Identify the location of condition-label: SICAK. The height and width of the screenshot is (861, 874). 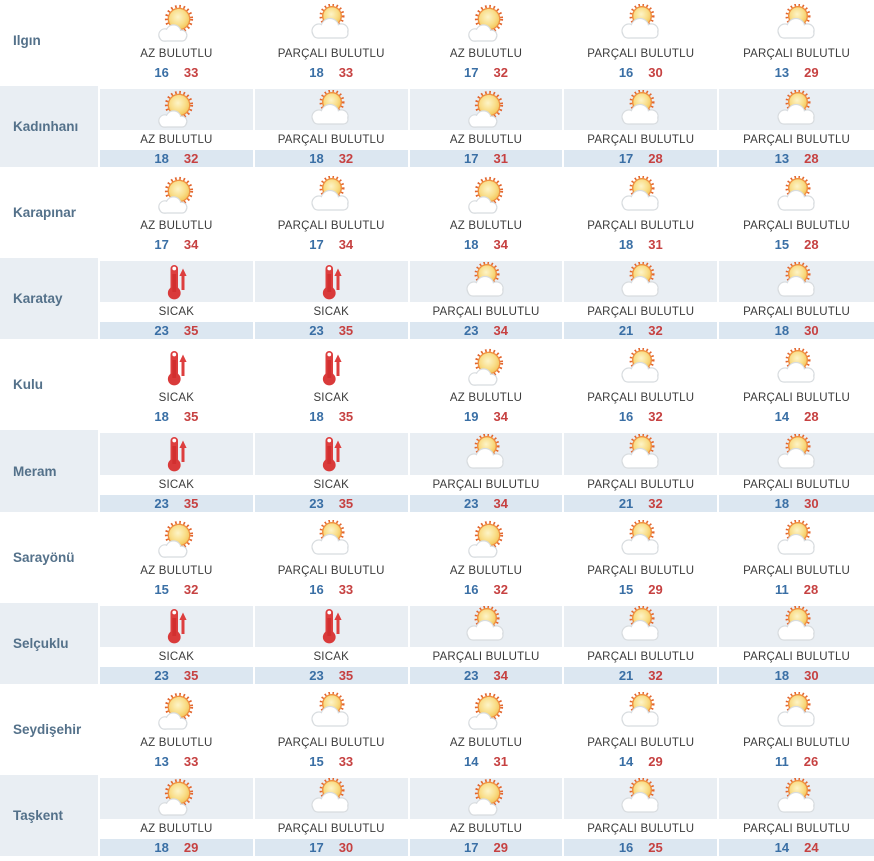
(176, 656).